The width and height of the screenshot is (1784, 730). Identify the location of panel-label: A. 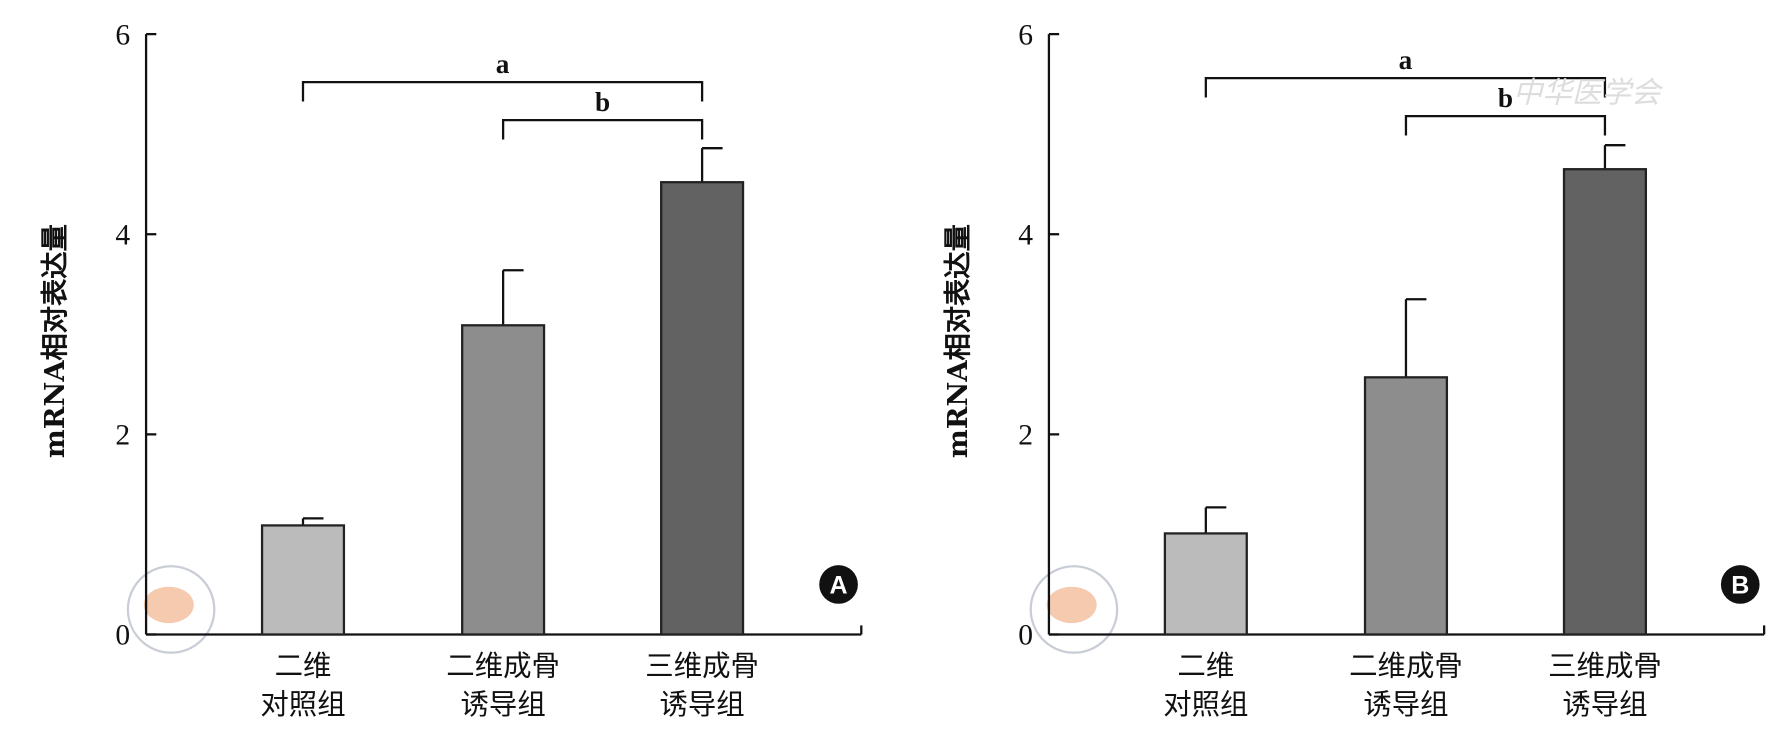
(839, 586).